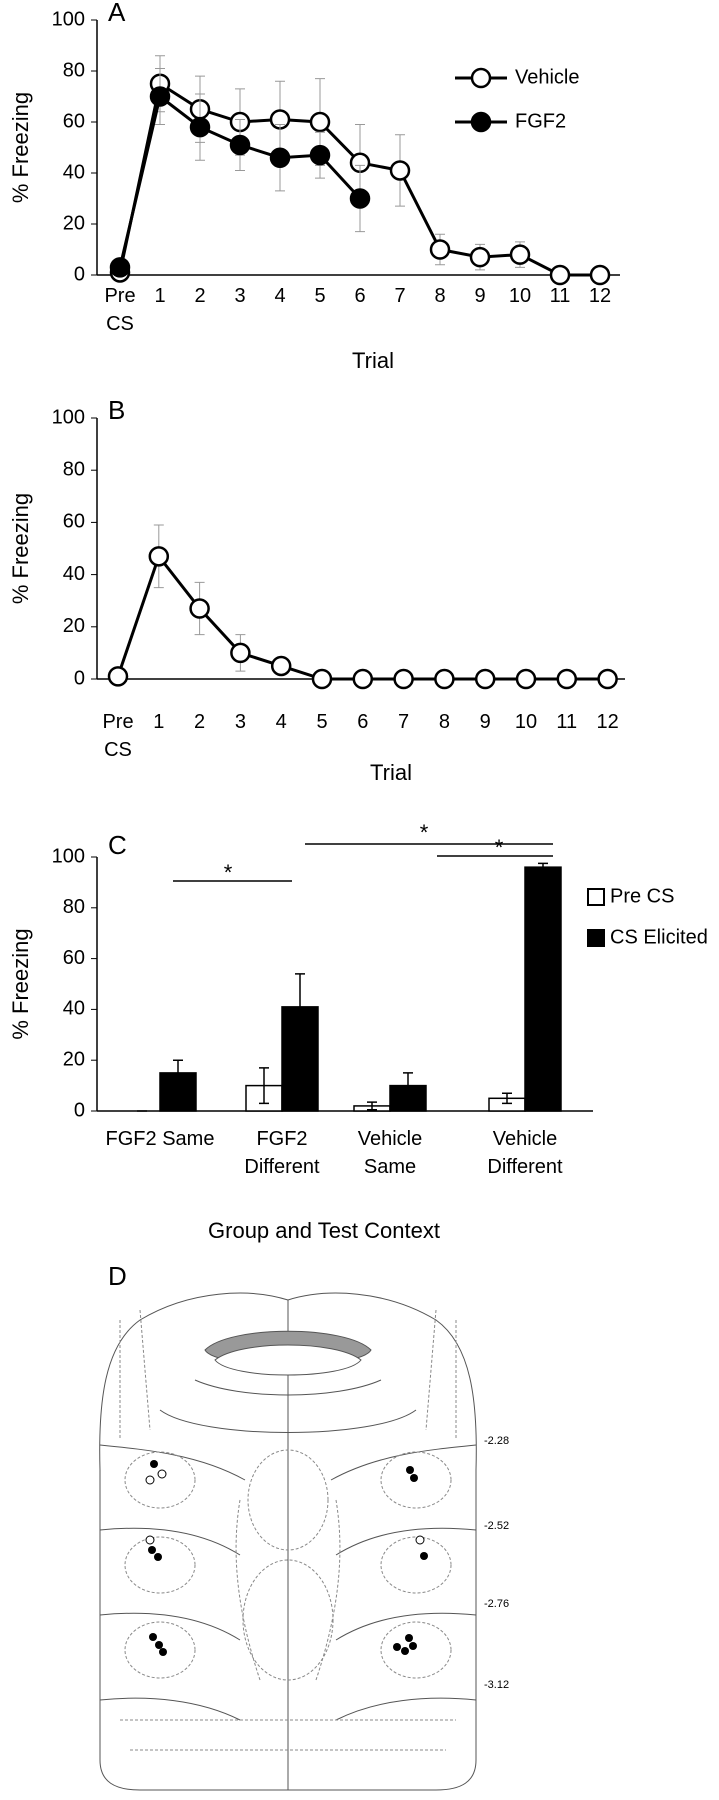 Image resolution: width=719 pixels, height=1800 pixels. Describe the element at coordinates (282, 1153) in the screenshot. I see `x-tick-label: FGF2 Different` at that location.